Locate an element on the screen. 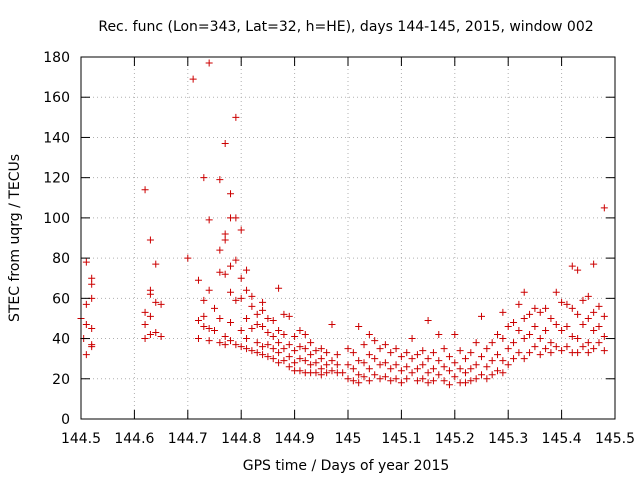 This screenshot has height=480, width=640. x-tick-label: 145.1 is located at coordinates (401, 439).